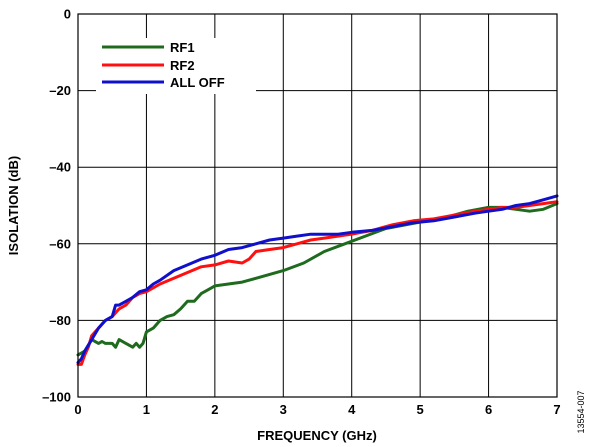 This screenshot has width=592, height=447. Describe the element at coordinates (60, 320) in the screenshot. I see `y-tick-label: –80` at that location.